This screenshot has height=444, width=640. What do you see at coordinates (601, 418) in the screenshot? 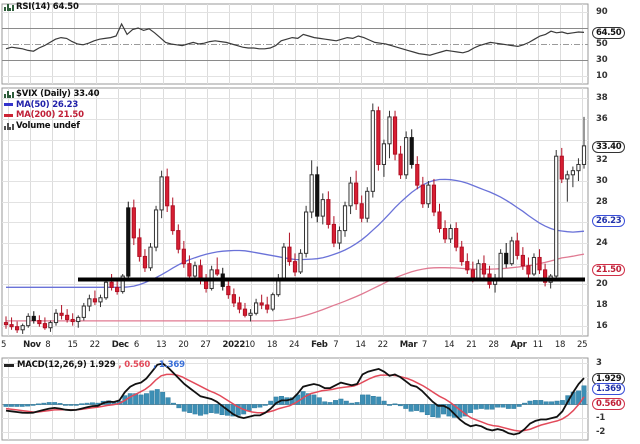
I see `macd-ytick--1: -1` at bounding box center [601, 418].